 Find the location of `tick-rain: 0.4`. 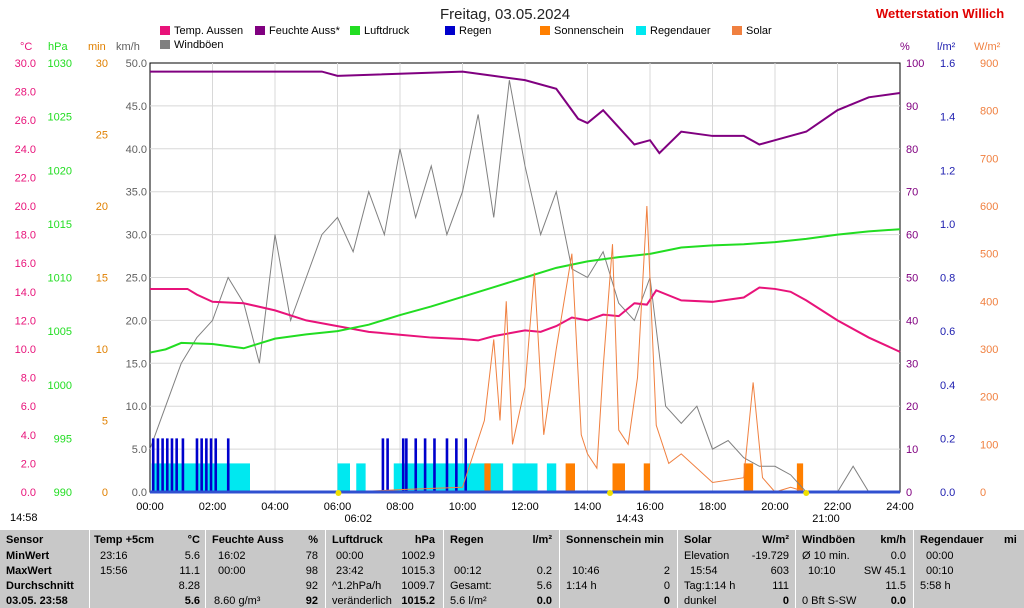

tick-rain: 0.4 is located at coordinates (947, 386).